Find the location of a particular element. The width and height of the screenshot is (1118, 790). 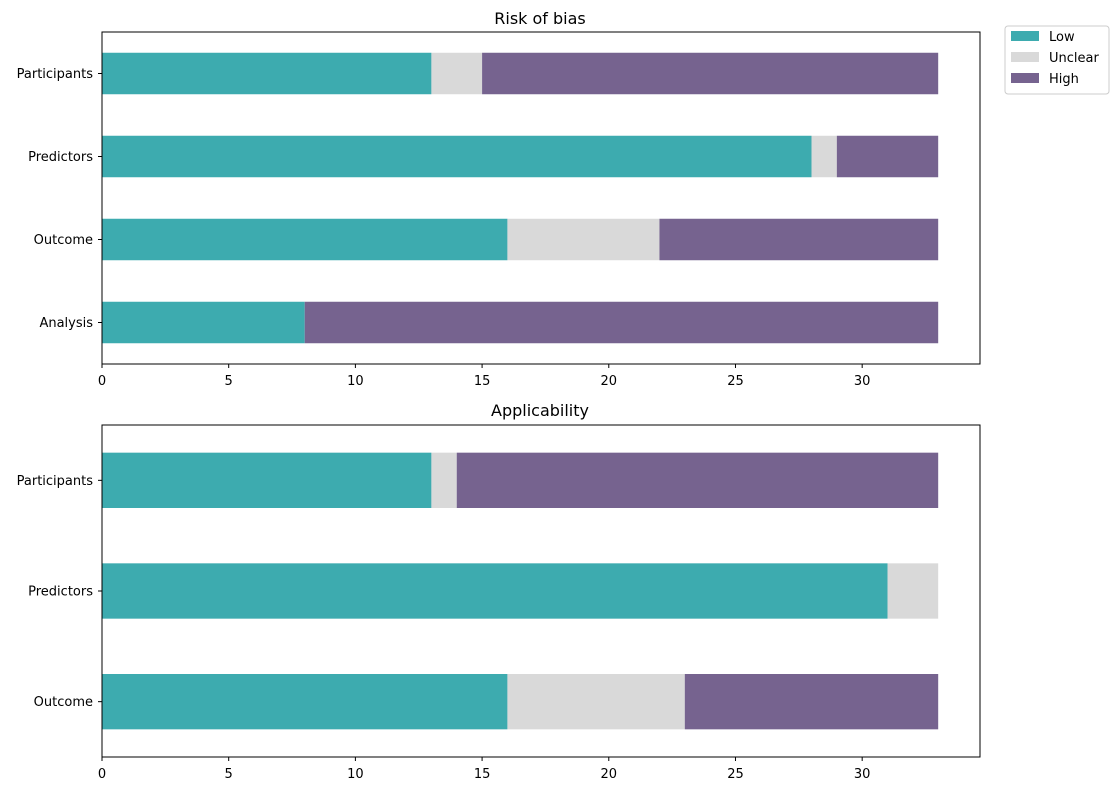

legend-label-low: Low is located at coordinates (1062, 37).